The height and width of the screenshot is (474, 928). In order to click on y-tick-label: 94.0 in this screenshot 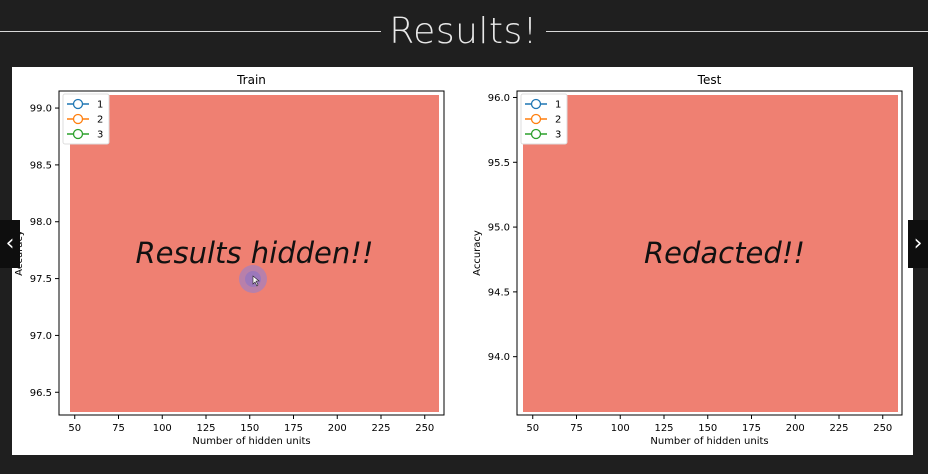, I will do `click(499, 357)`.